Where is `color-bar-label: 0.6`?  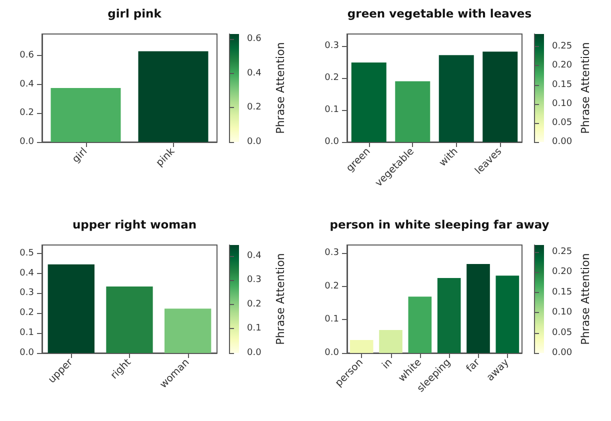 color-bar-label: 0.6 is located at coordinates (254, 39).